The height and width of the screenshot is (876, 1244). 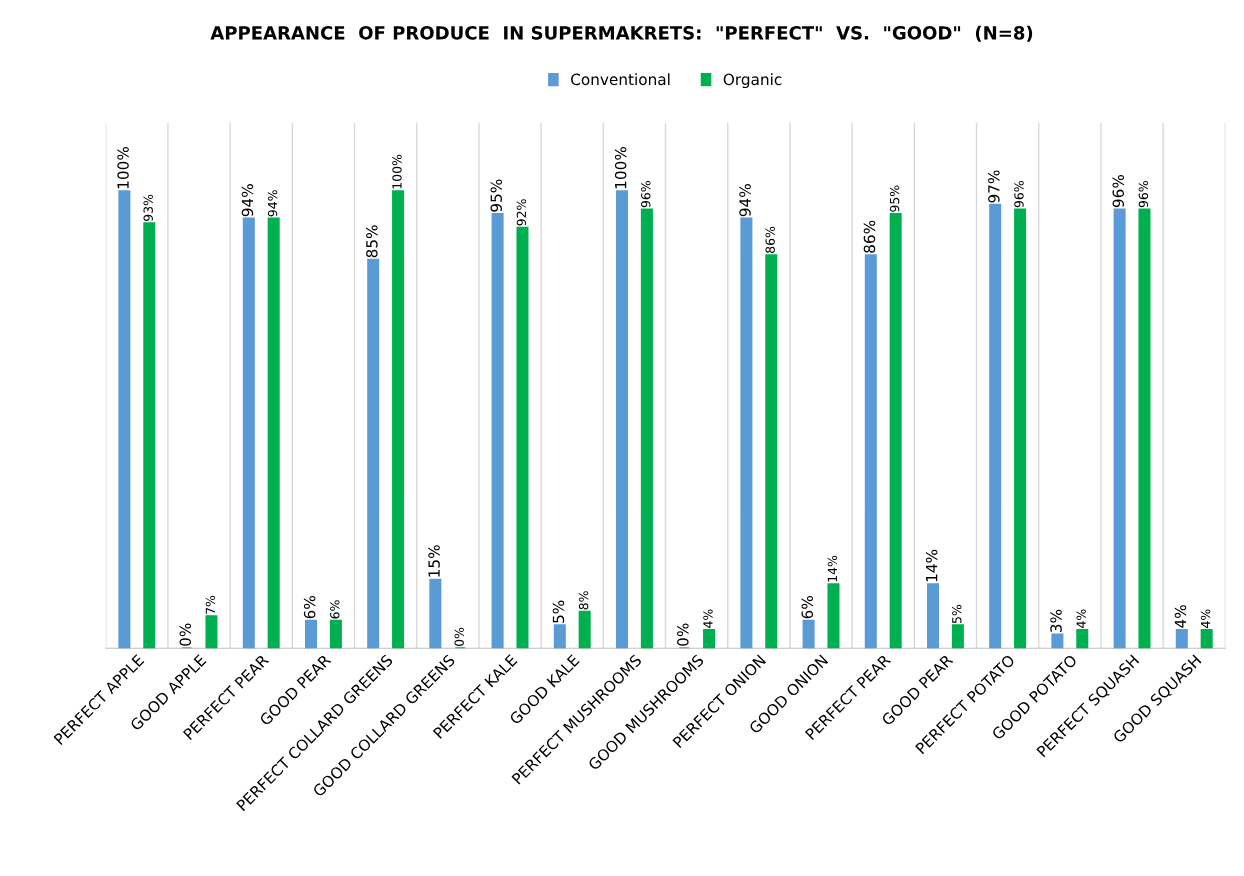 I want to click on data-label: 8%, so click(x=583, y=600).